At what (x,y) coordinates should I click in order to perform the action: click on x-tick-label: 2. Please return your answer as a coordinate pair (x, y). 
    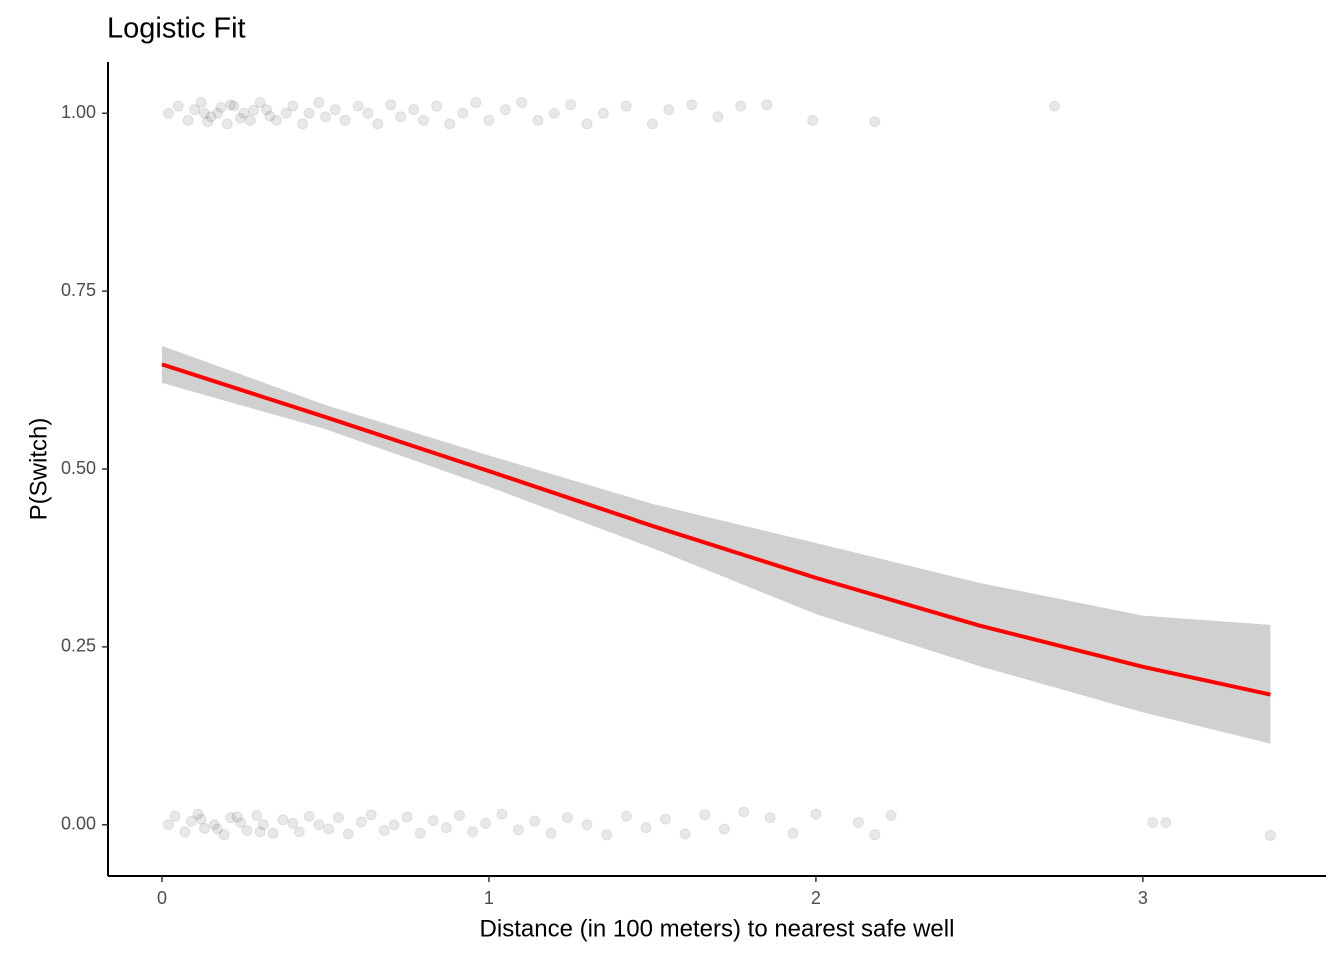
    Looking at the image, I should click on (816, 898).